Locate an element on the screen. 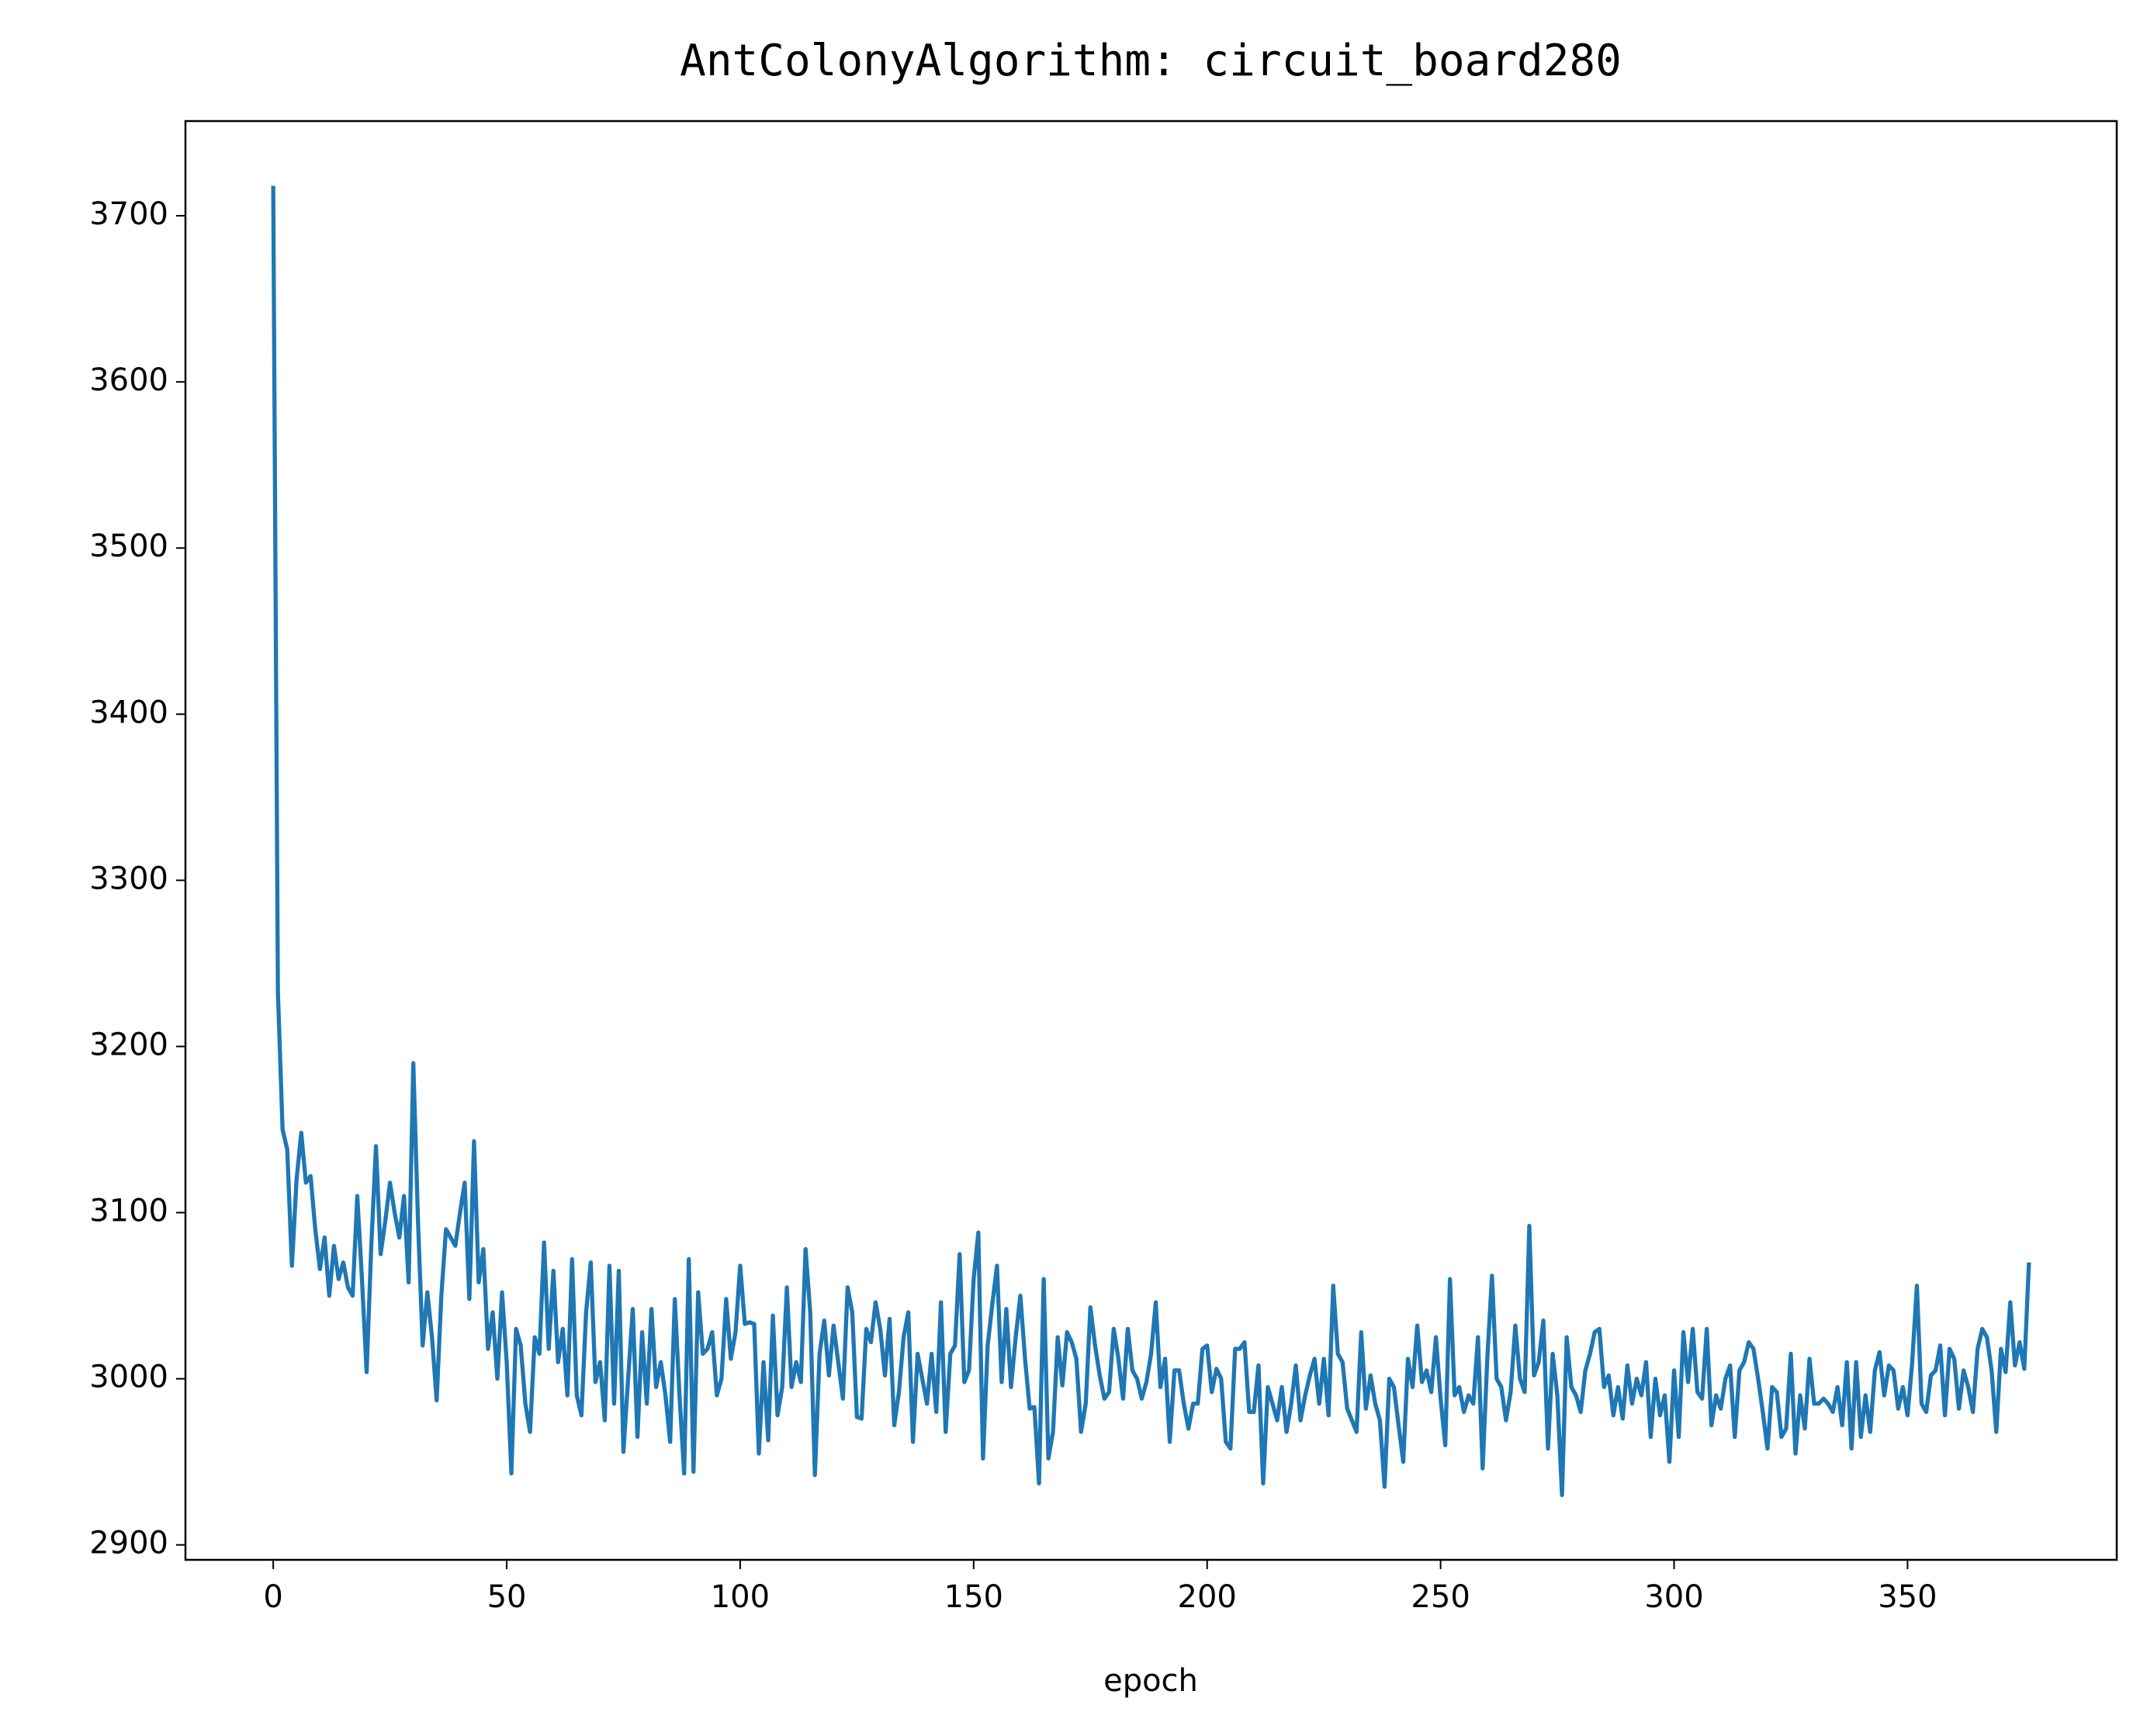 This screenshot has width=2147, height=1736. x-tick-label: 350 is located at coordinates (1907, 1597).